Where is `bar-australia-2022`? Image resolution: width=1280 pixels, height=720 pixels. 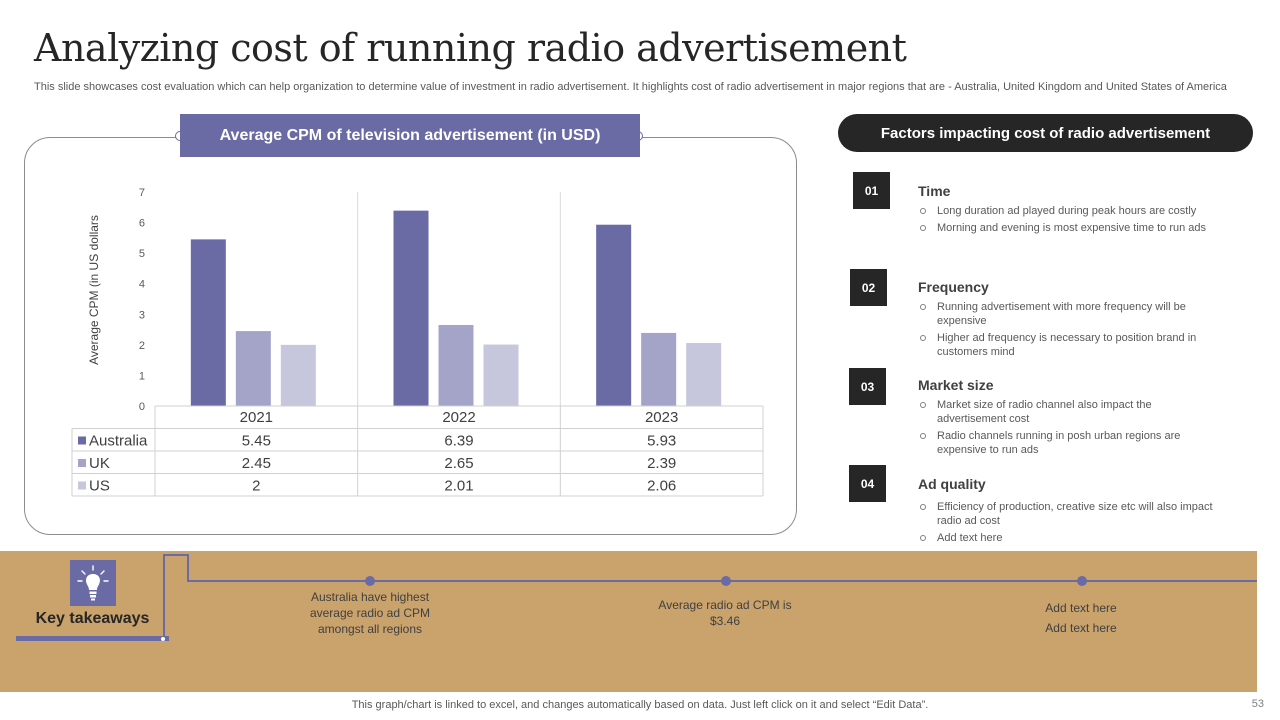 bar-australia-2022 is located at coordinates (411, 308).